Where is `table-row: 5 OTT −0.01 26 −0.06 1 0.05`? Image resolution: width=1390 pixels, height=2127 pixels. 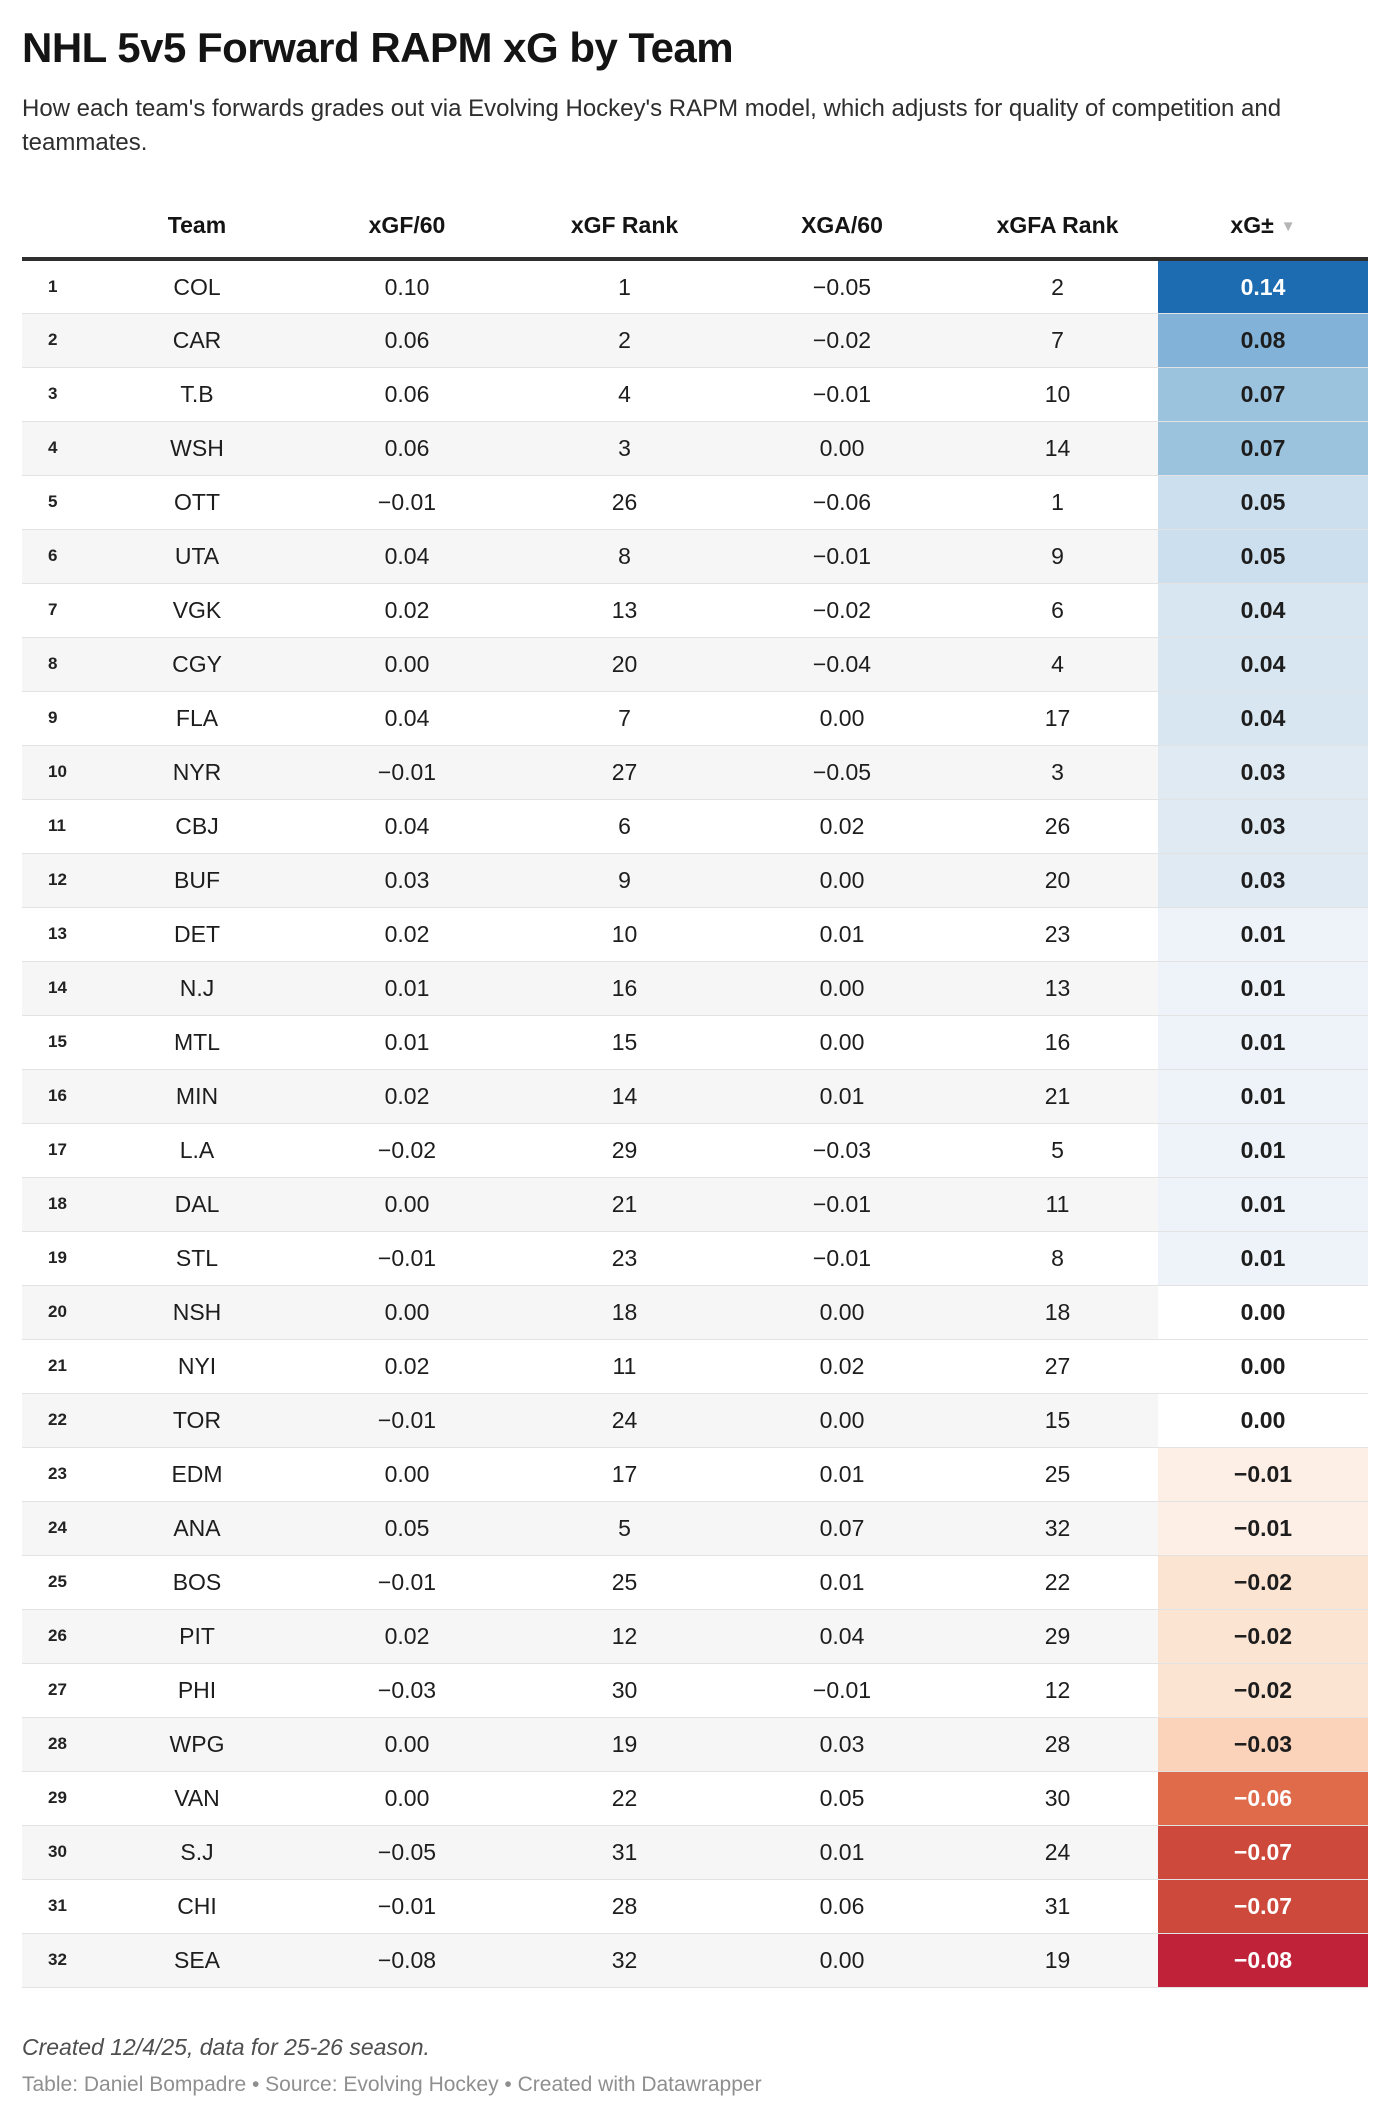
table-row: 5 OTT −0.01 26 −0.06 1 0.05 is located at coordinates (695, 502).